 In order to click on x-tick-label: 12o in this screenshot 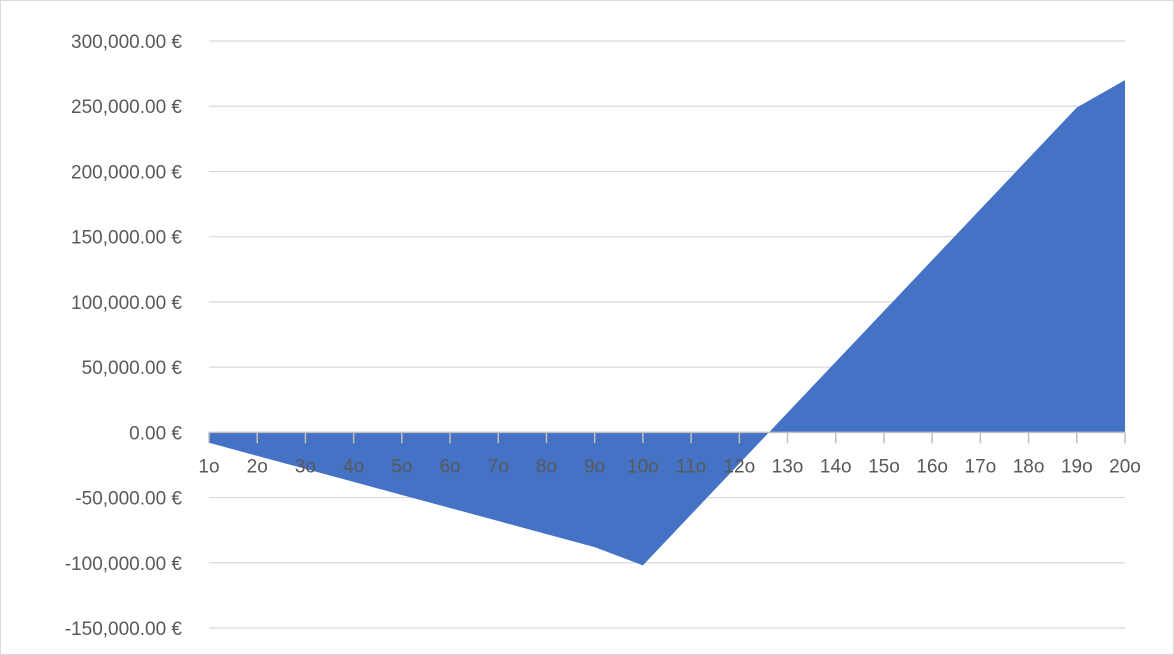, I will do `click(739, 466)`.